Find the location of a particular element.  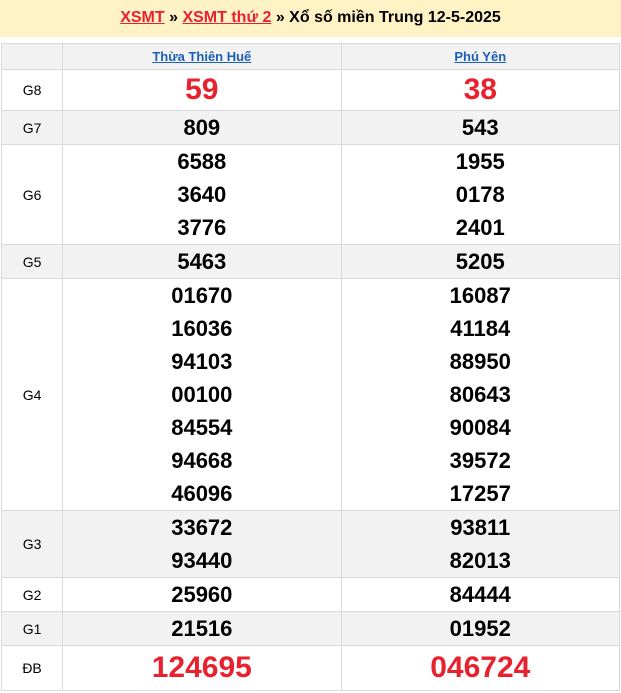

prize-number: 5205 is located at coordinates (480, 261).